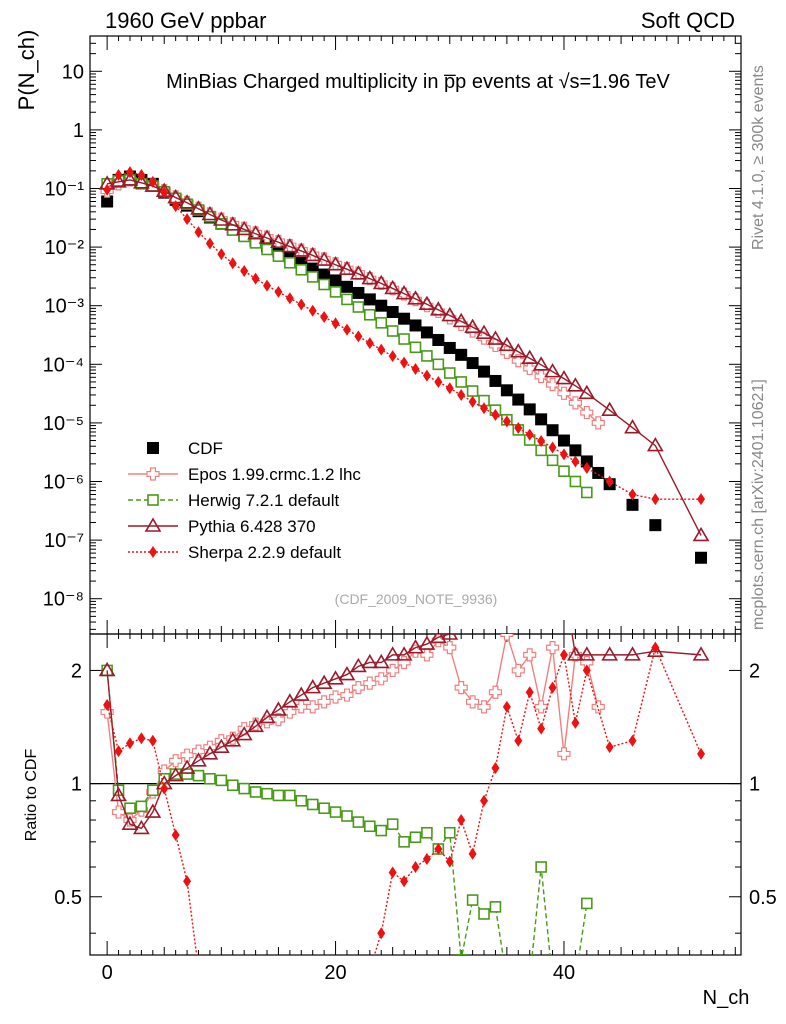 This screenshot has width=786, height=1024. I want to click on main-y-tick-label: 10⁻⁸, so click(63, 600).